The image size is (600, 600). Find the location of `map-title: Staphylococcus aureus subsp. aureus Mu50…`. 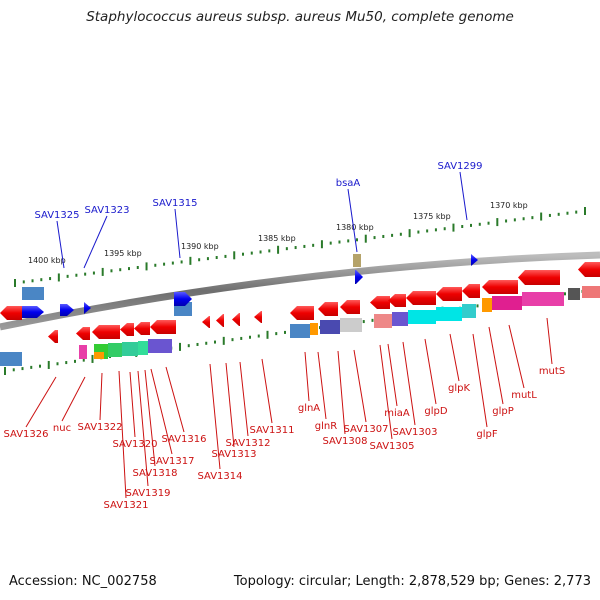

map-title: Staphylococcus aureus subsp. aureus Mu50… is located at coordinates (300, 17).